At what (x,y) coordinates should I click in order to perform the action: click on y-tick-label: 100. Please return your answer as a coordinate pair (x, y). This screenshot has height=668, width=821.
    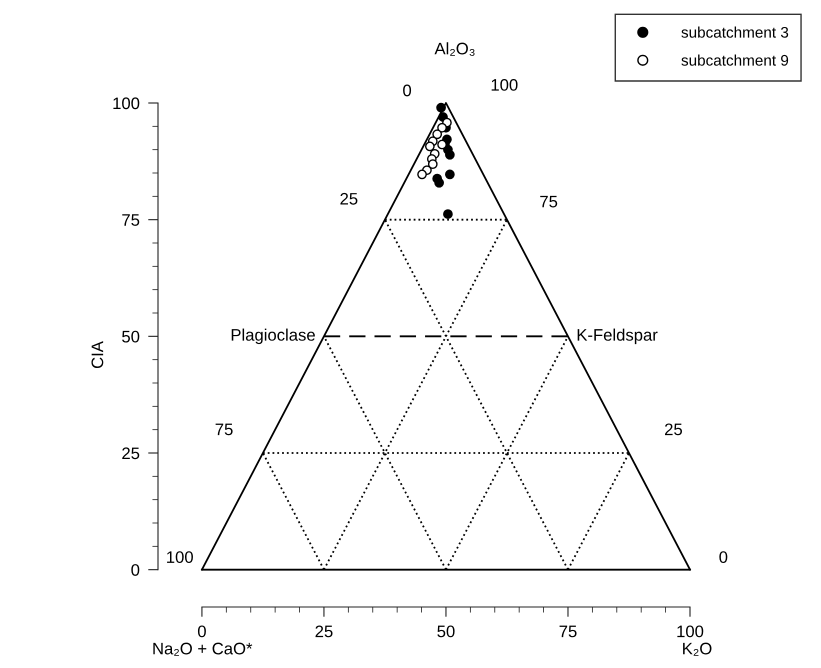
    Looking at the image, I should click on (126, 103).